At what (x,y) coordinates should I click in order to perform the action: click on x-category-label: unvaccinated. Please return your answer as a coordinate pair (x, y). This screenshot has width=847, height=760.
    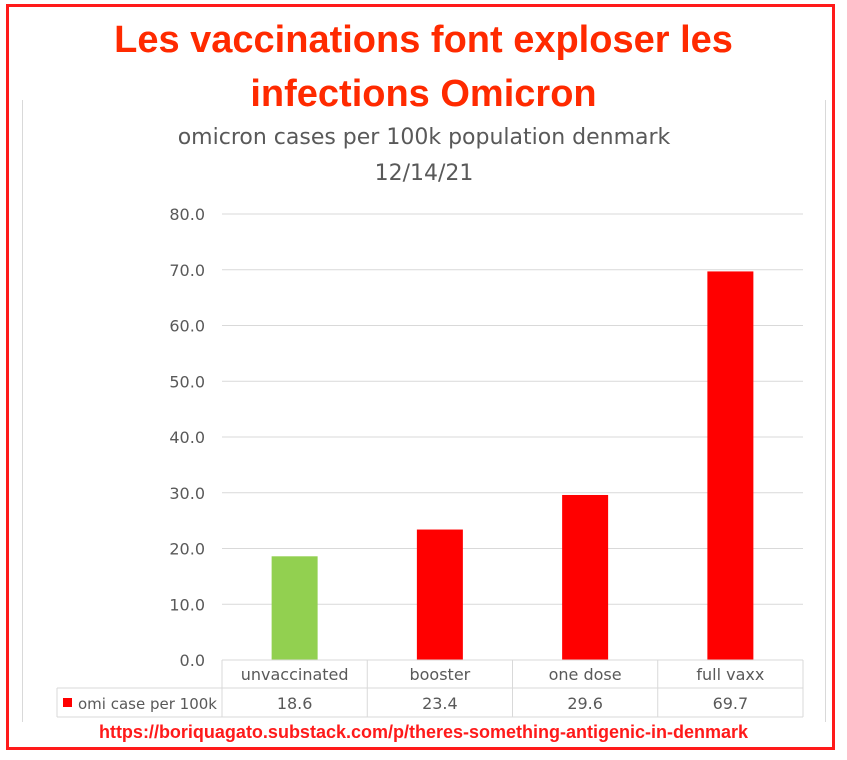
    Looking at the image, I should click on (295, 674).